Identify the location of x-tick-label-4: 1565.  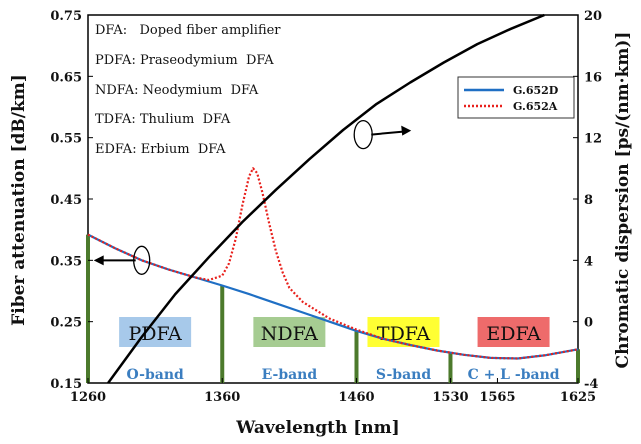
(497, 397).